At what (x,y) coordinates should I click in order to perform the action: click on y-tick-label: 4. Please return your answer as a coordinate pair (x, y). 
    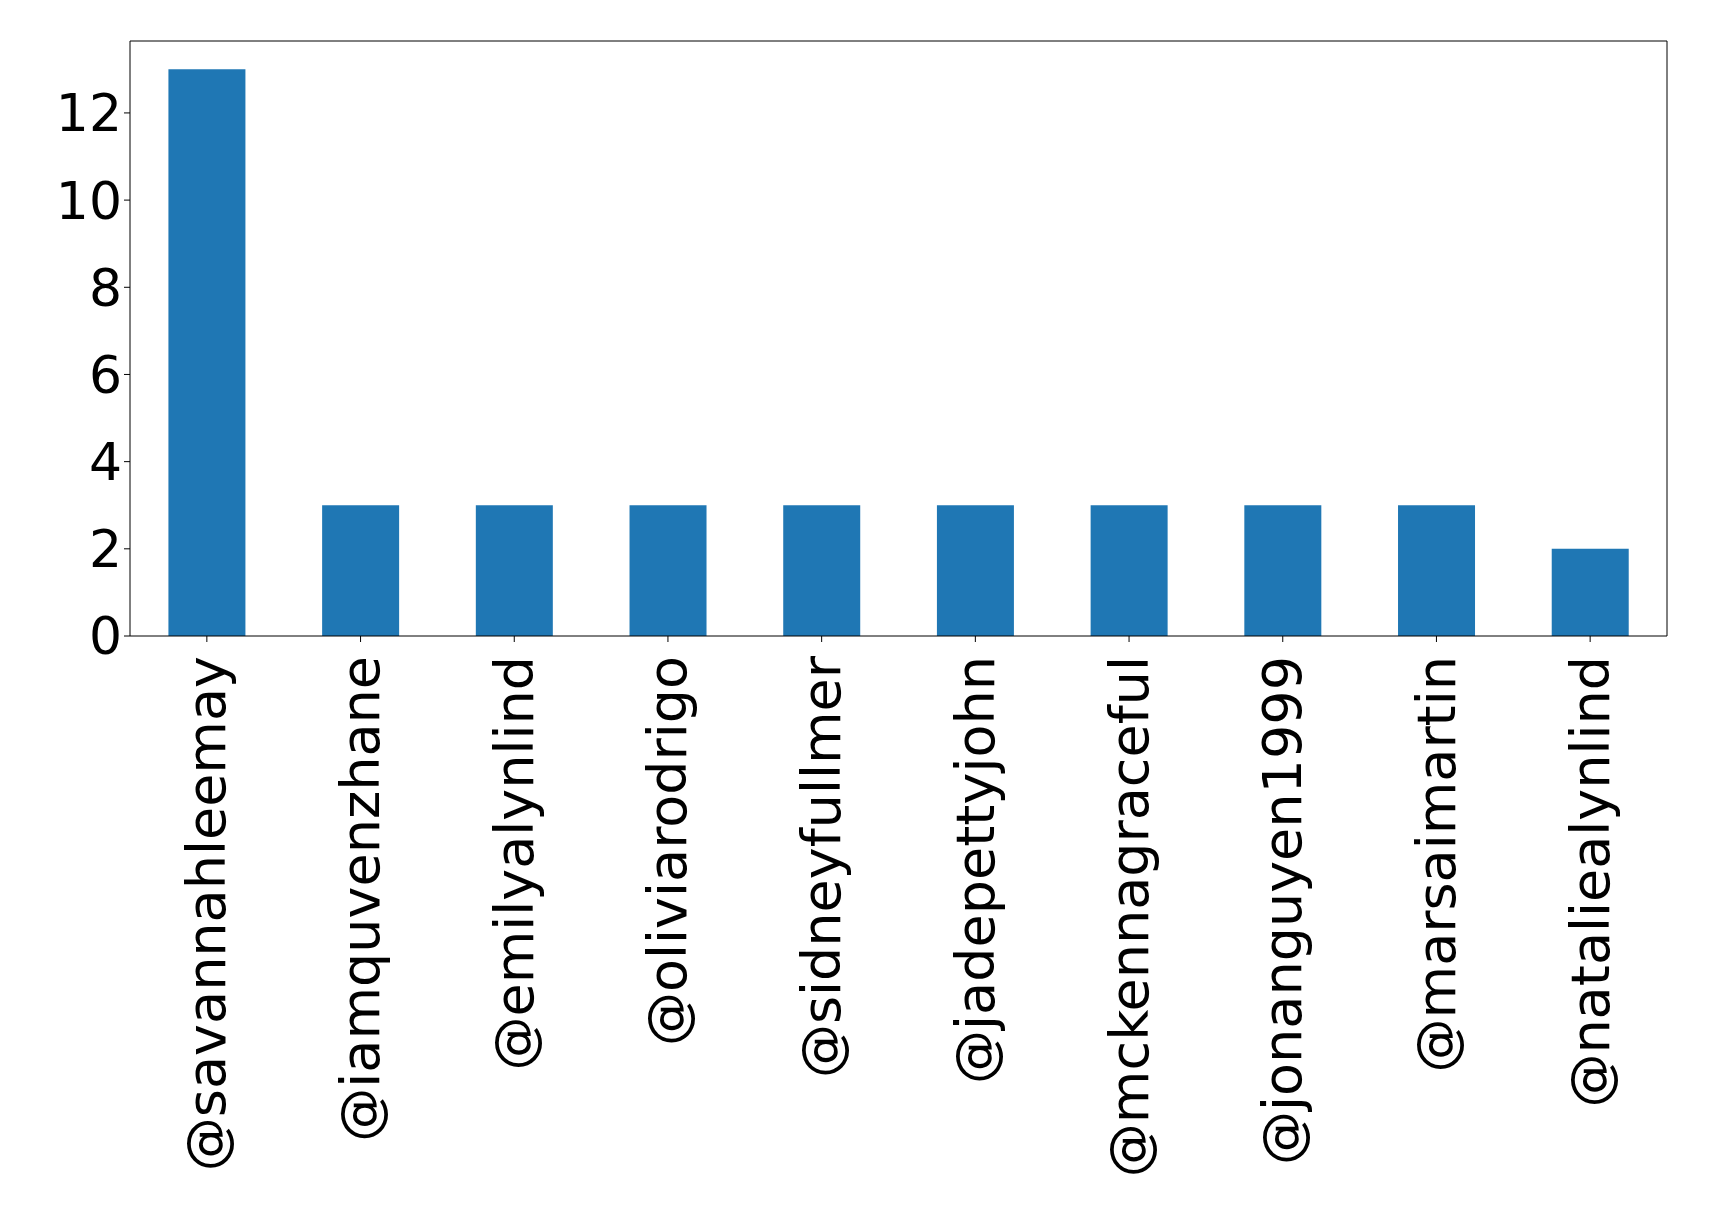
    Looking at the image, I should click on (105, 462).